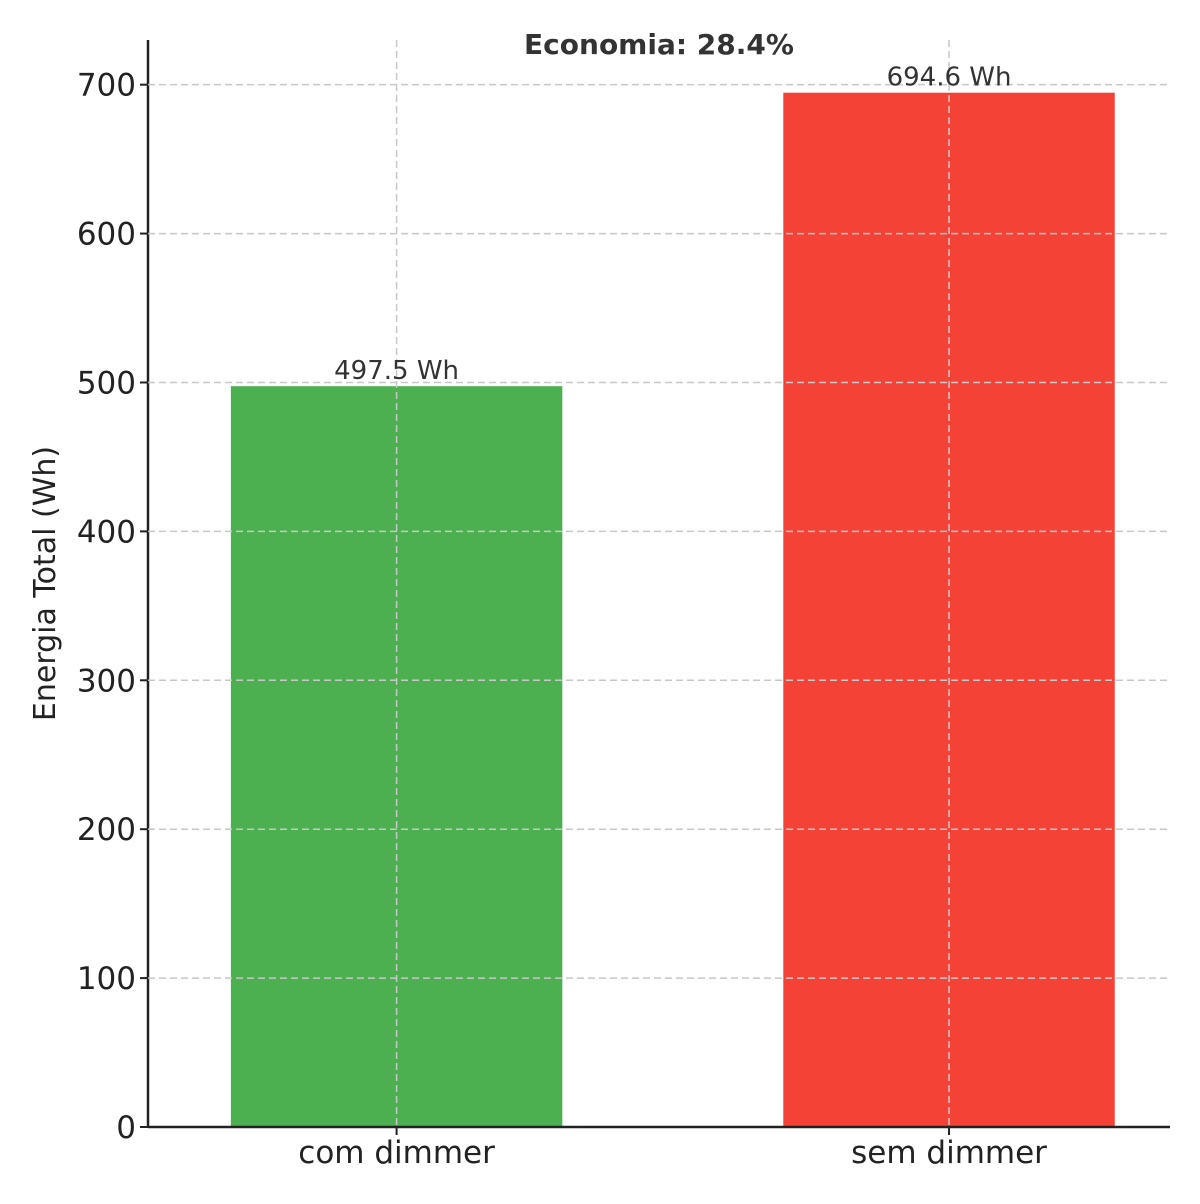 The height and width of the screenshot is (1204, 1200). What do you see at coordinates (396, 371) in the screenshot?
I see `bar-value-label: 497.5 Wh` at bounding box center [396, 371].